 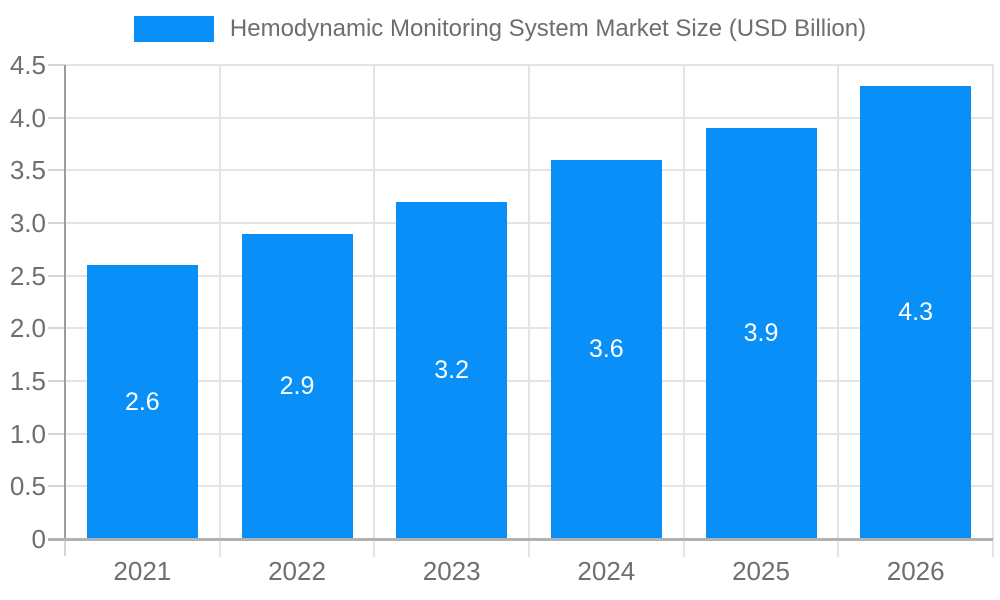 I want to click on y-axis-tick-label: 3.5, so click(x=27, y=170).